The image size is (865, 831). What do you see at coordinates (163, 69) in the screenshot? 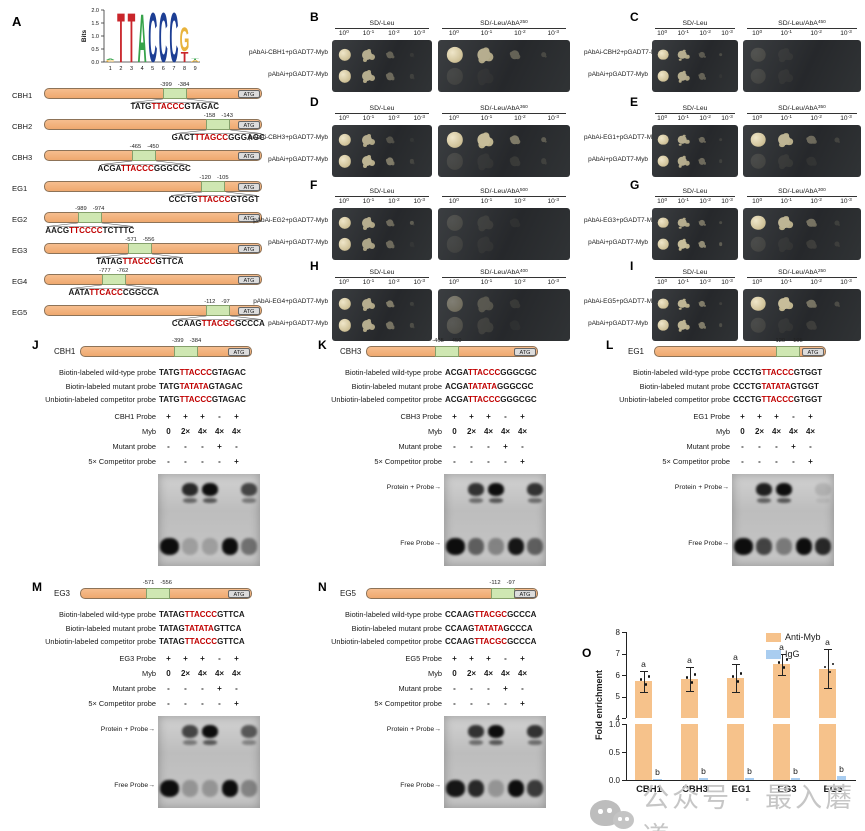
I see `logo-xtick-label: 6` at bounding box center [163, 69].